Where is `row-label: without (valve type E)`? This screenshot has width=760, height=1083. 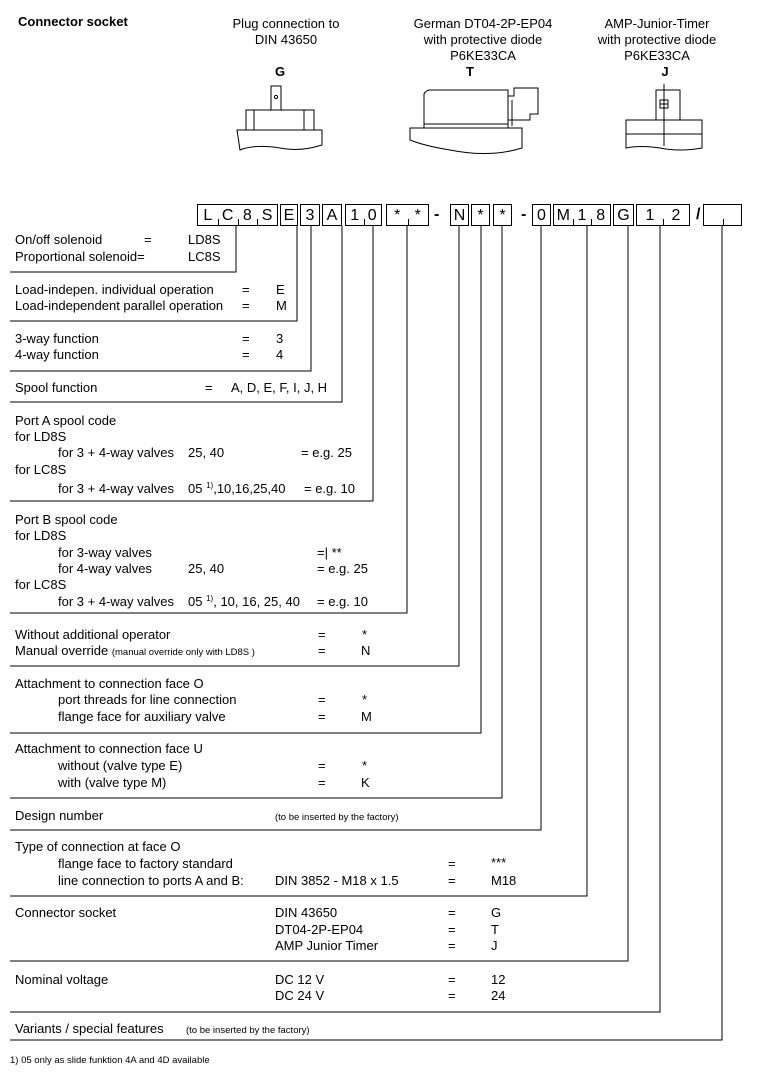
row-label: without (valve type E) is located at coordinates (120, 765).